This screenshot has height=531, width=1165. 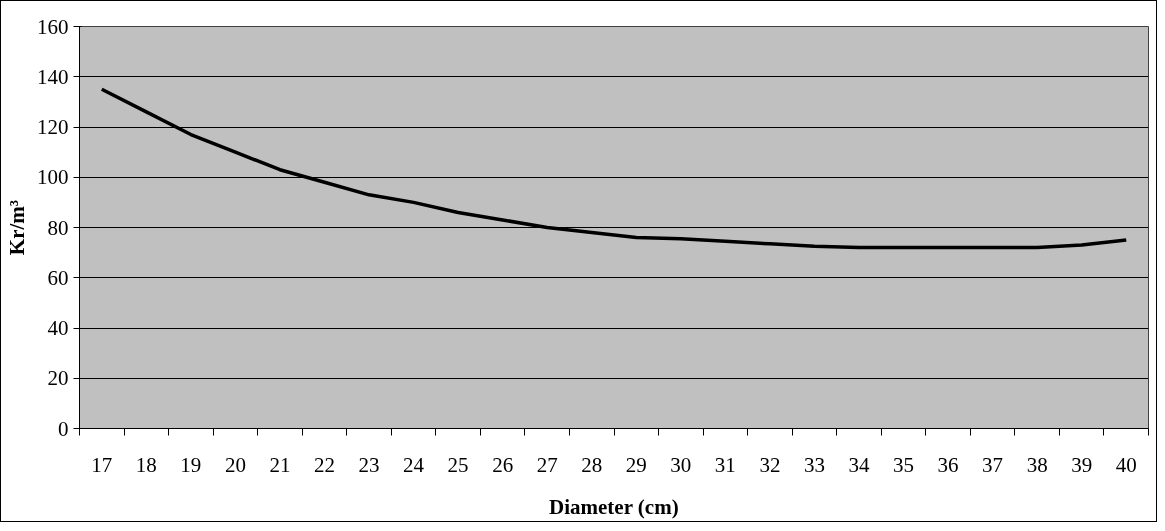 What do you see at coordinates (547, 464) in the screenshot?
I see `x-tick-label: 27` at bounding box center [547, 464].